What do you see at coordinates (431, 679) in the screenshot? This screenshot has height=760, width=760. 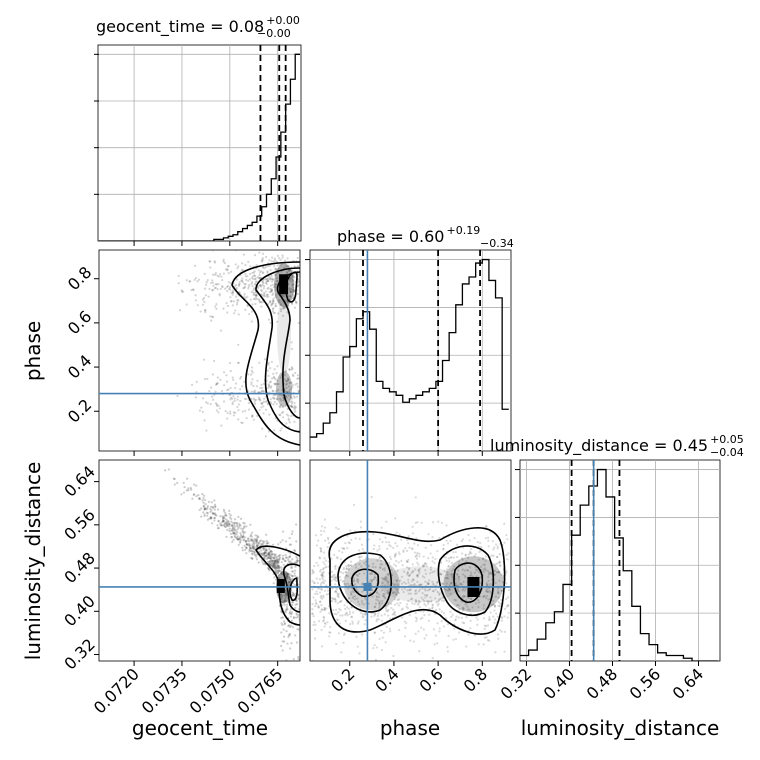 I see `x-tick-label: 0.6` at bounding box center [431, 679].